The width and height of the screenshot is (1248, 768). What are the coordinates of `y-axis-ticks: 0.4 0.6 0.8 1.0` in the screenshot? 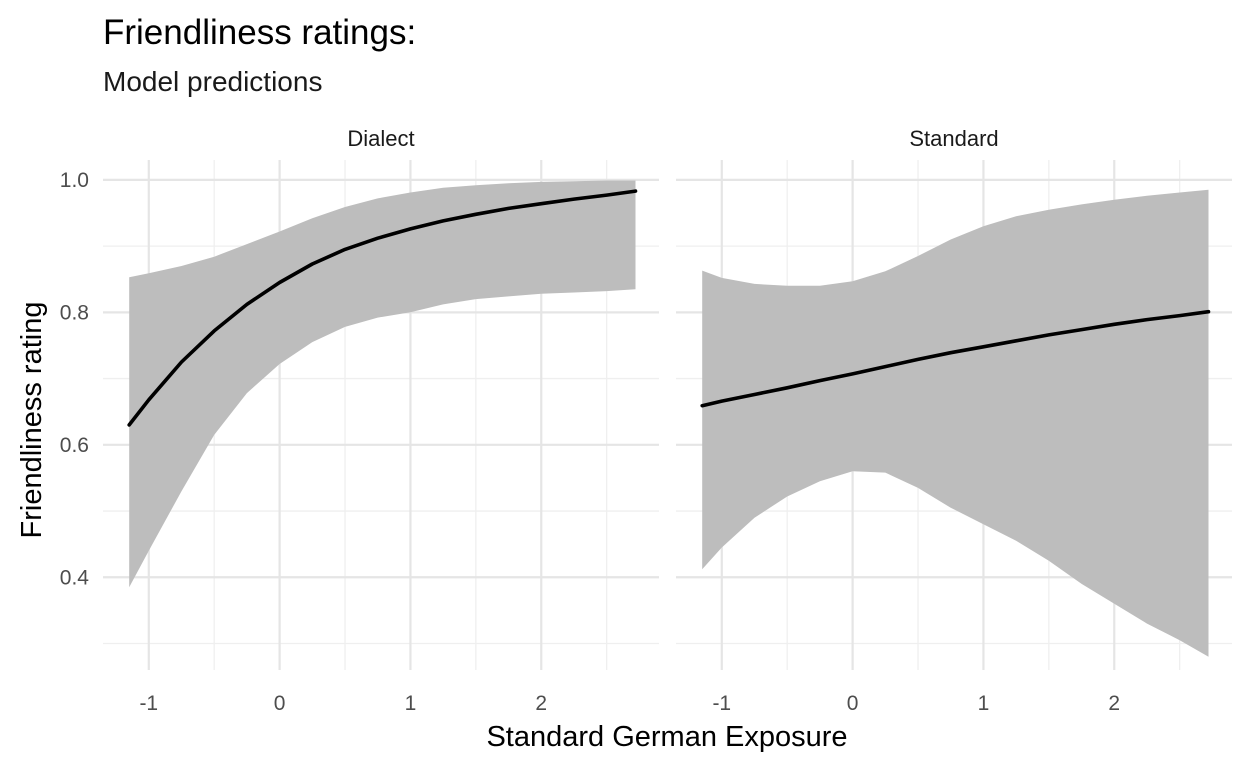 It's located at (75, 379).